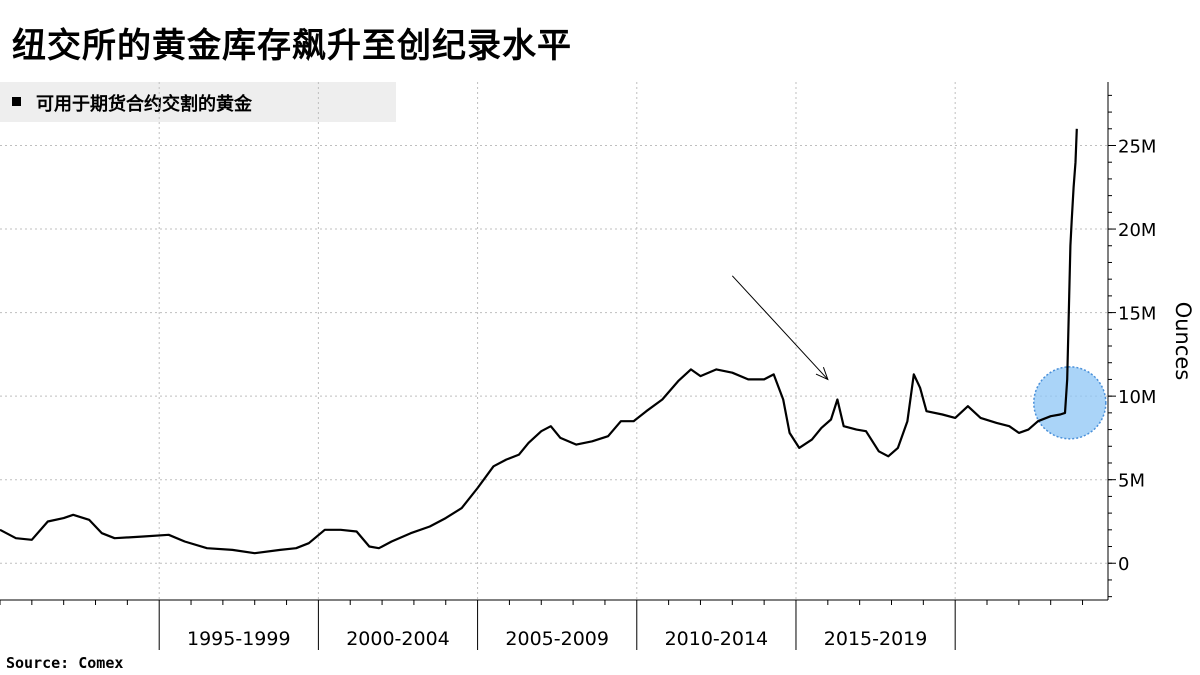 The height and width of the screenshot is (675, 1200). Describe the element at coordinates (780, 327) in the screenshot. I see `arrow-shaft` at that location.